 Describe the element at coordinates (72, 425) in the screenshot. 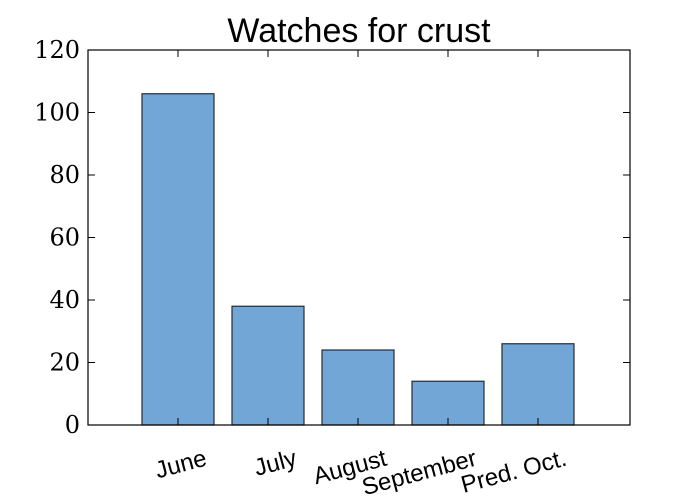

I see `y-tick-label: 0` at that location.